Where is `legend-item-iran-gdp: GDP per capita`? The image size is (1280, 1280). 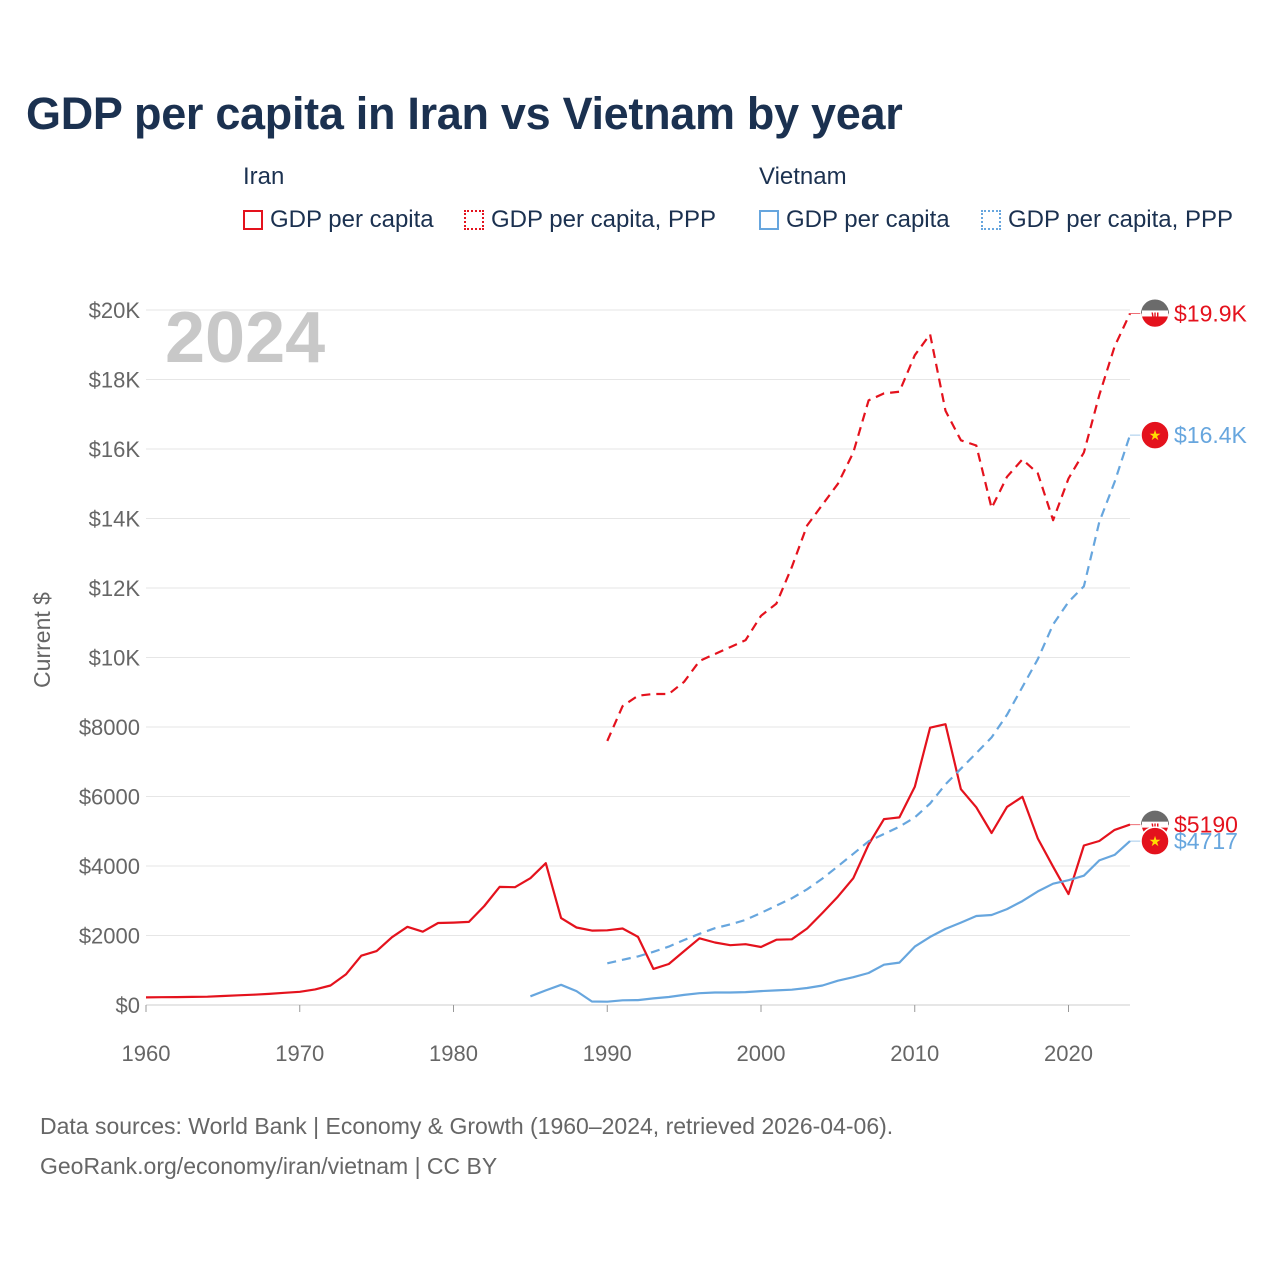
legend-item-iran-gdp: GDP per capita is located at coordinates (338, 220).